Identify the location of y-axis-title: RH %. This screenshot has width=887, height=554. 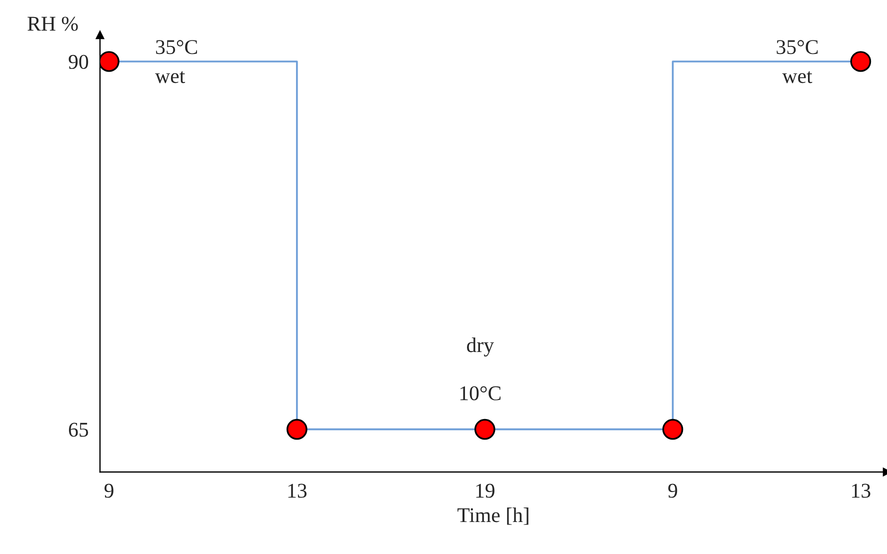
(53, 23).